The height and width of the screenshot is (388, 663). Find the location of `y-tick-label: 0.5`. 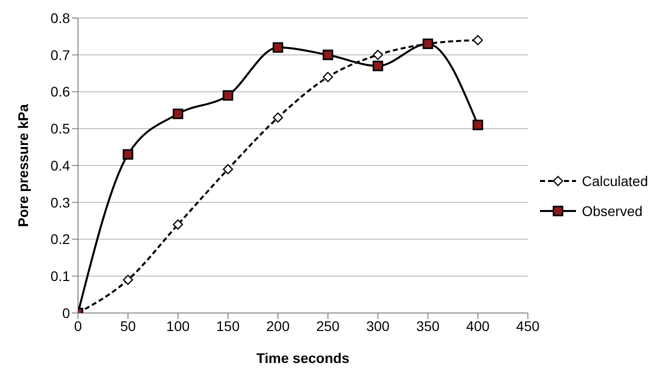

y-tick-label: 0.5 is located at coordinates (60, 128).